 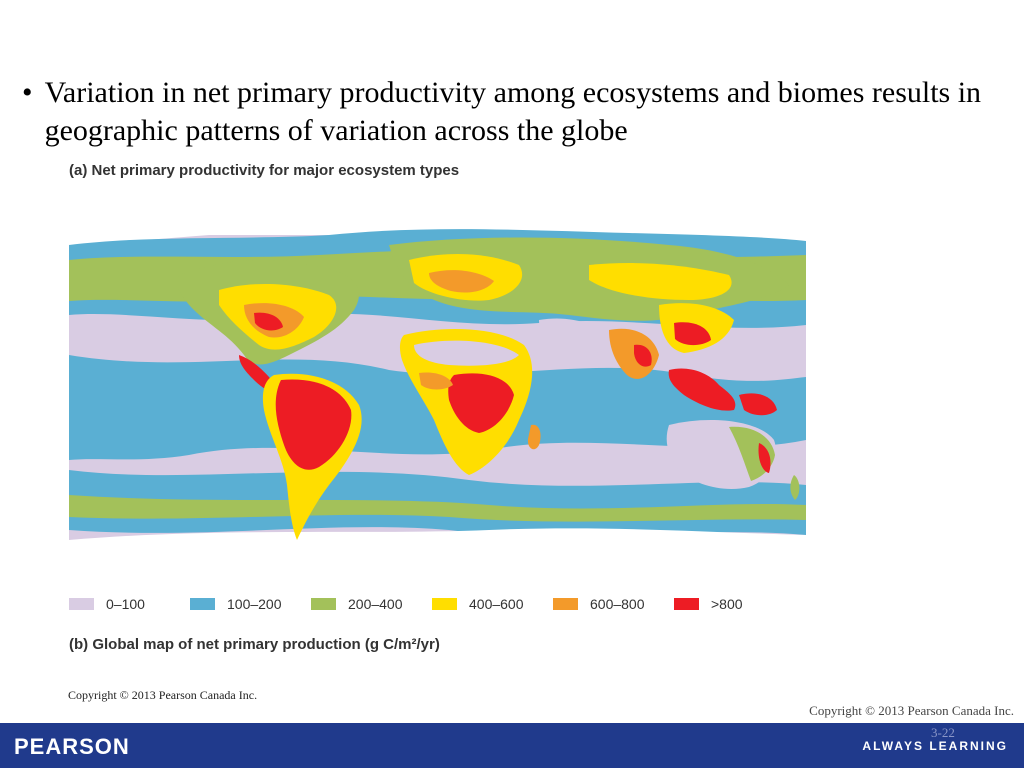 I want to click on north-america-southeast, so click(x=268, y=321).